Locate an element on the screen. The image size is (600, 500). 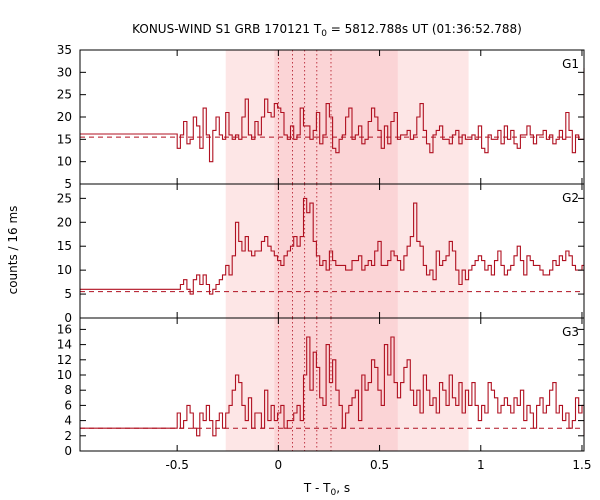
y-tick-label: 2 is located at coordinates (68, 436).